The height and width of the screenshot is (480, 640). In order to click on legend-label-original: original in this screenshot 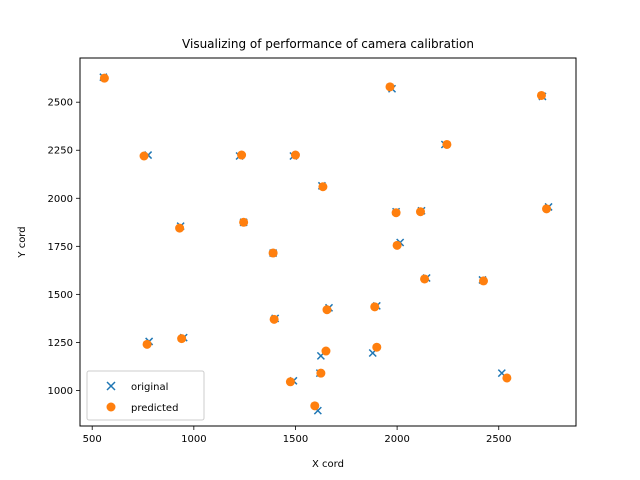, I will do `click(149, 387)`.